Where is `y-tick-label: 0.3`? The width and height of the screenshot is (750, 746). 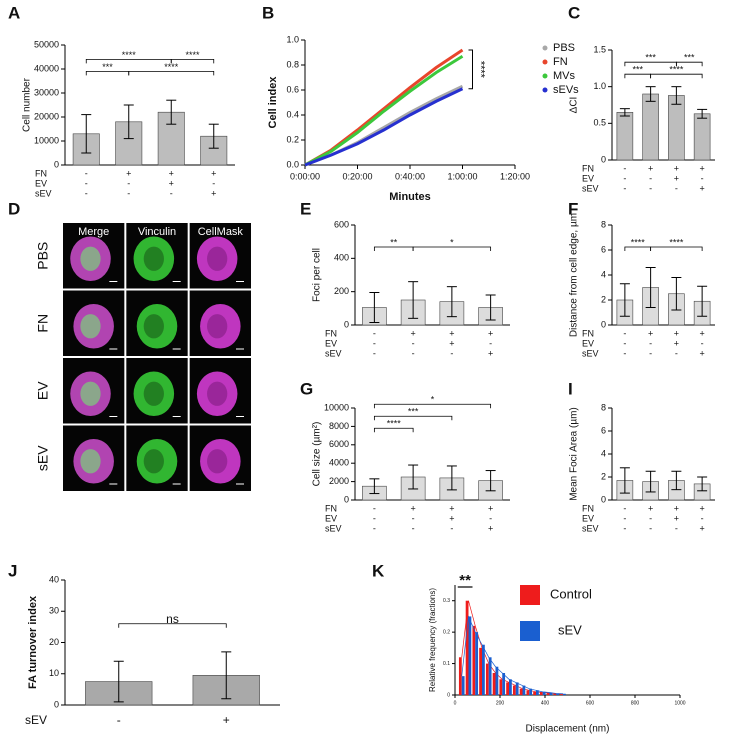 y-tick-label: 0.3 is located at coordinates (446, 601).